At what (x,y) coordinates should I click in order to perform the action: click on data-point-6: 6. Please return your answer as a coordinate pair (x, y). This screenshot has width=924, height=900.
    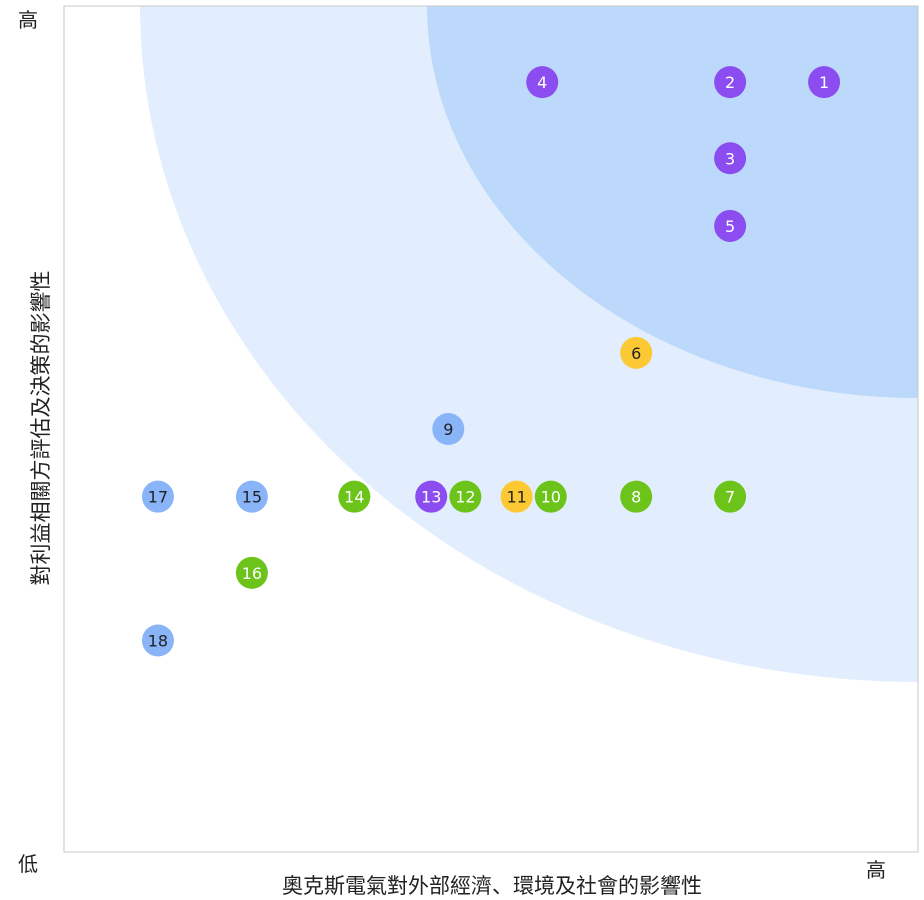
    Looking at the image, I should click on (636, 352).